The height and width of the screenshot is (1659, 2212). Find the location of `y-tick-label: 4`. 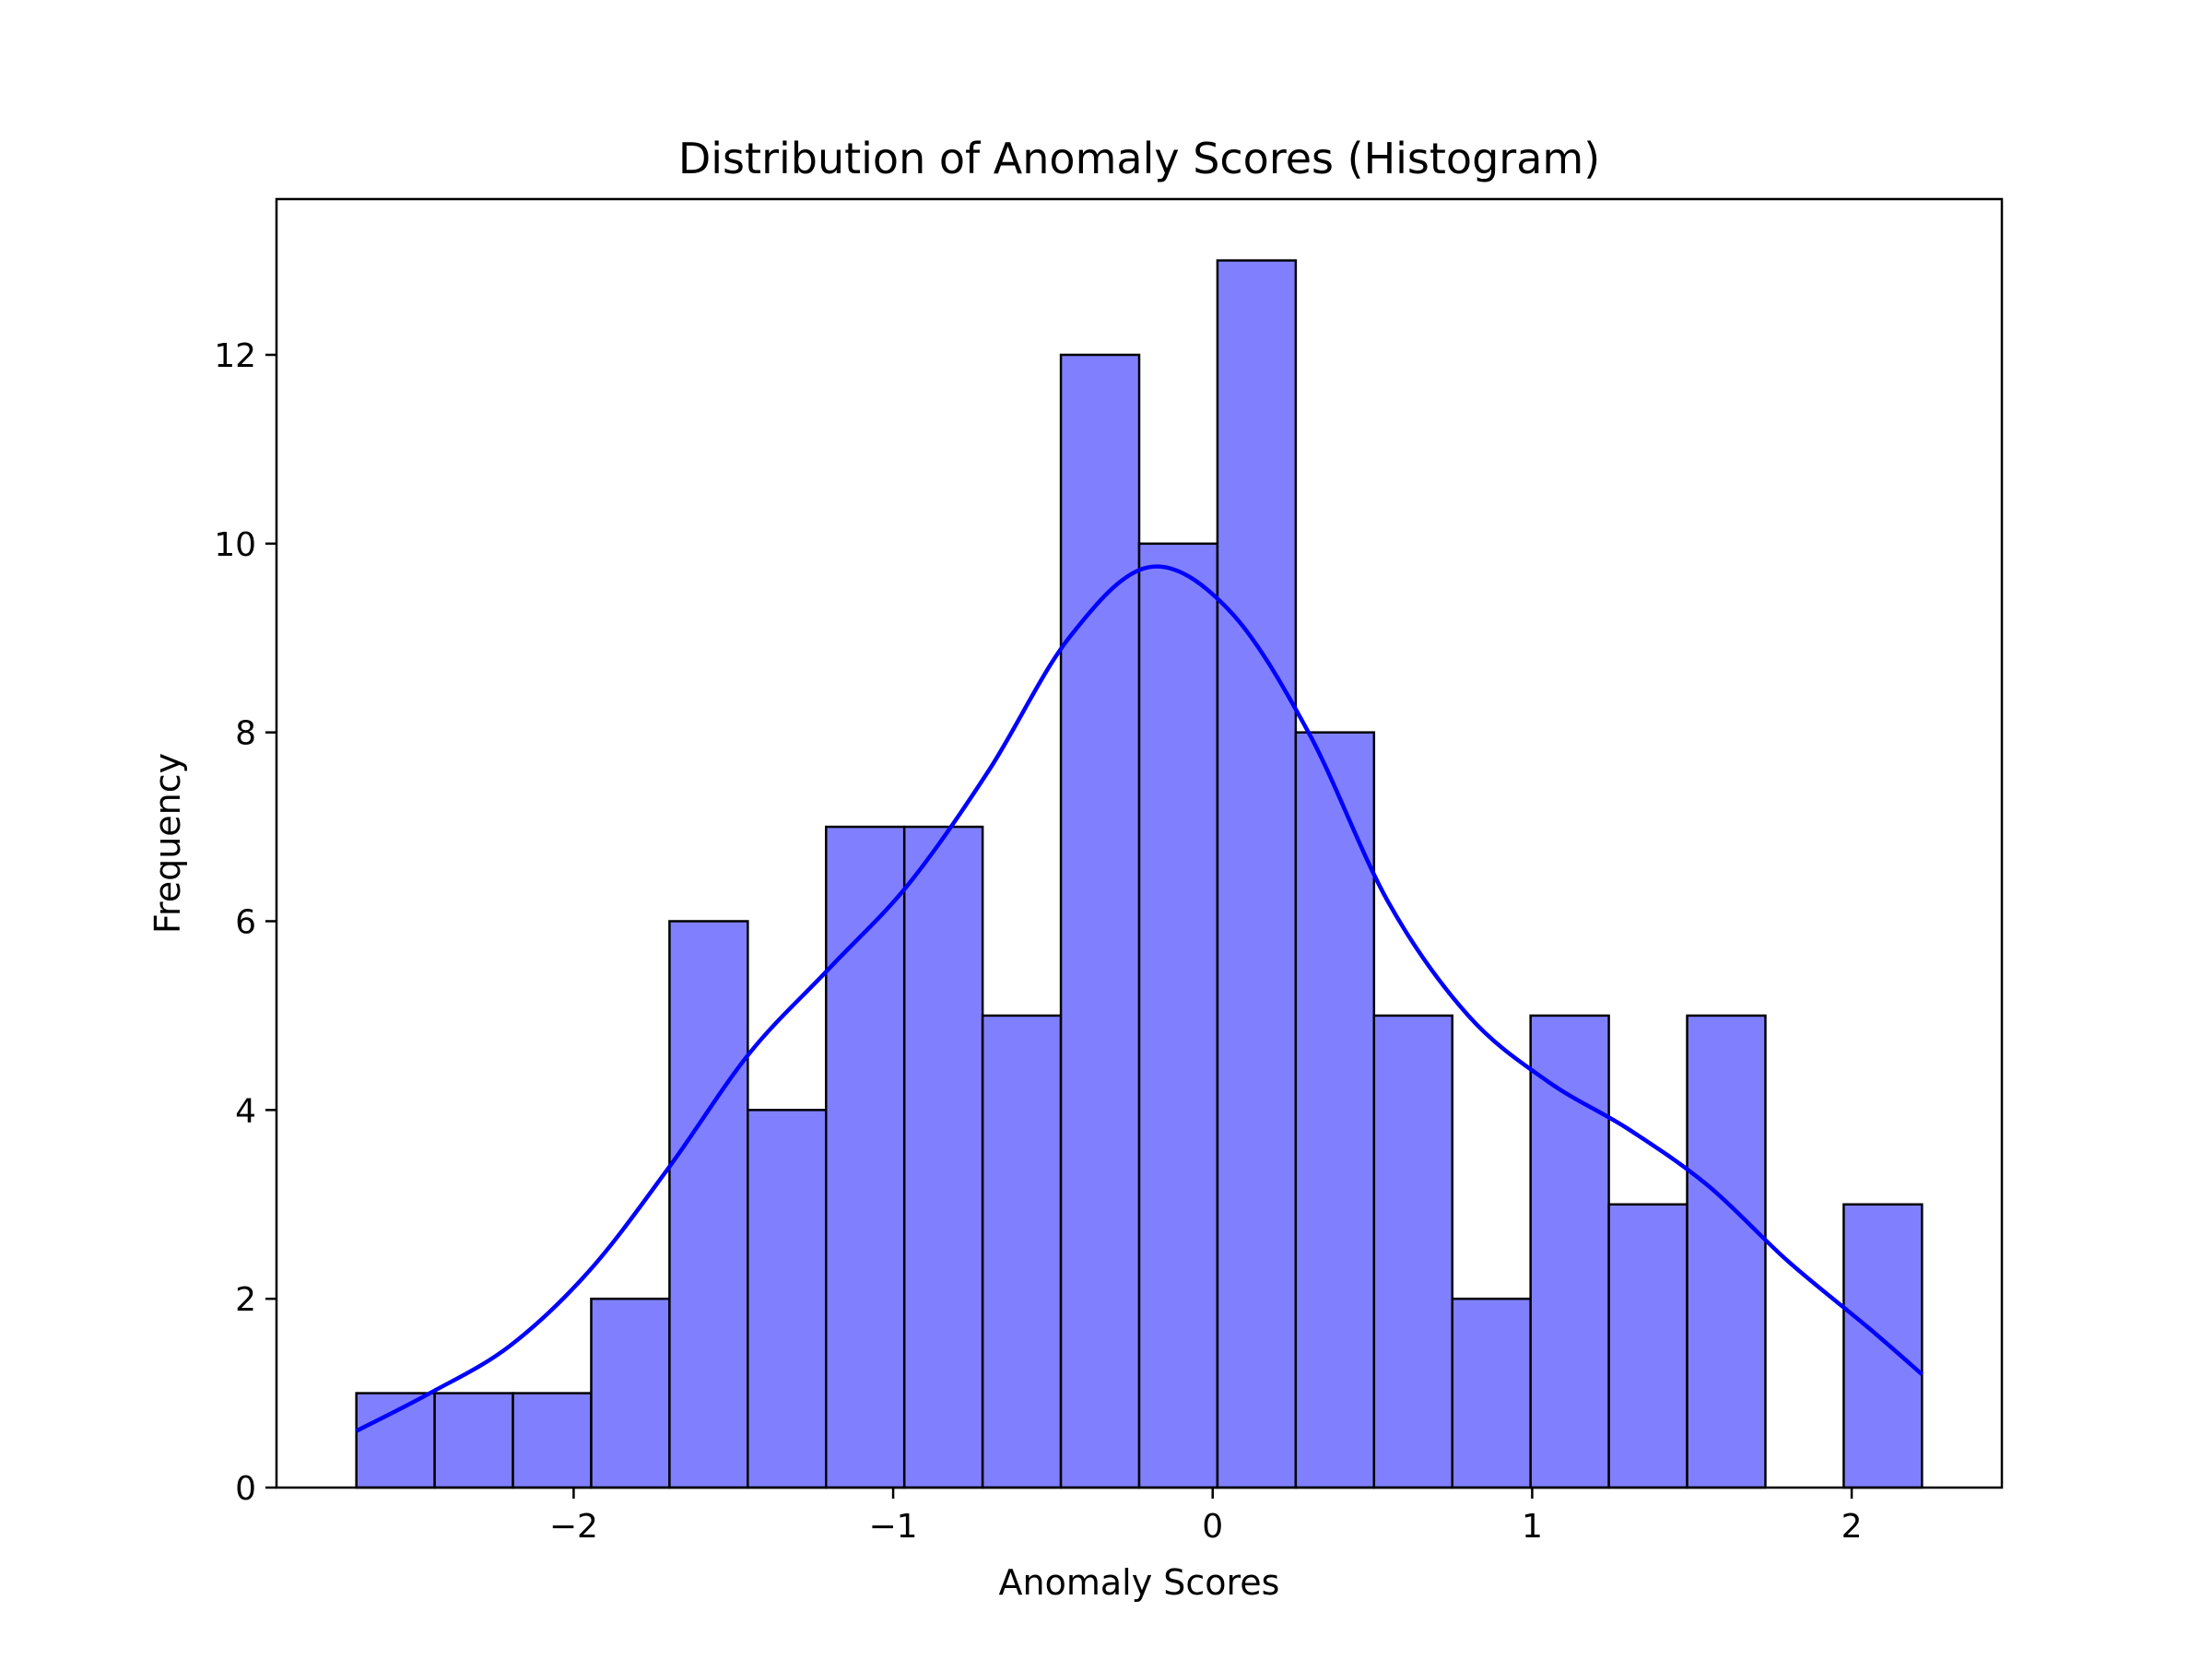

y-tick-label: 4 is located at coordinates (245, 1111).